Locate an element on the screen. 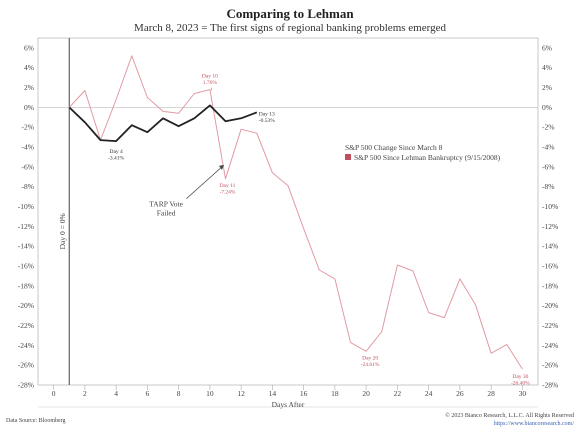 The height and width of the screenshot is (435, 580). tarp-arrow-line is located at coordinates (204, 183).